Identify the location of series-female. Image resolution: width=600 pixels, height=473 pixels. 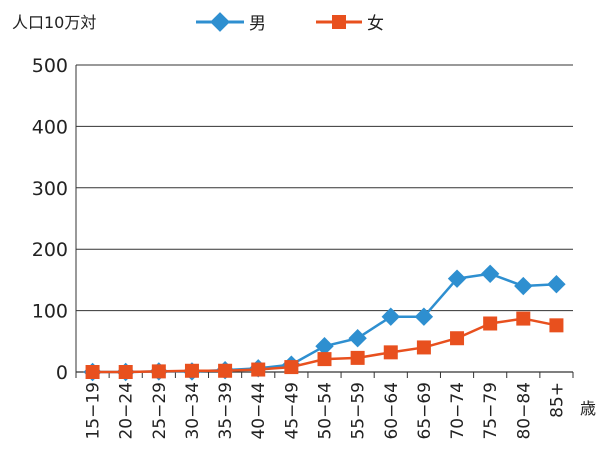
(324, 345).